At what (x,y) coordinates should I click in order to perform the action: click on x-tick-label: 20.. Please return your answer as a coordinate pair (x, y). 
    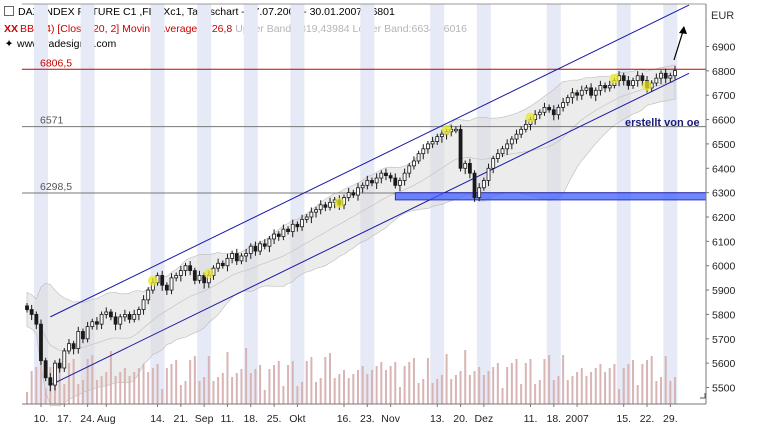
    Looking at the image, I should click on (460, 419).